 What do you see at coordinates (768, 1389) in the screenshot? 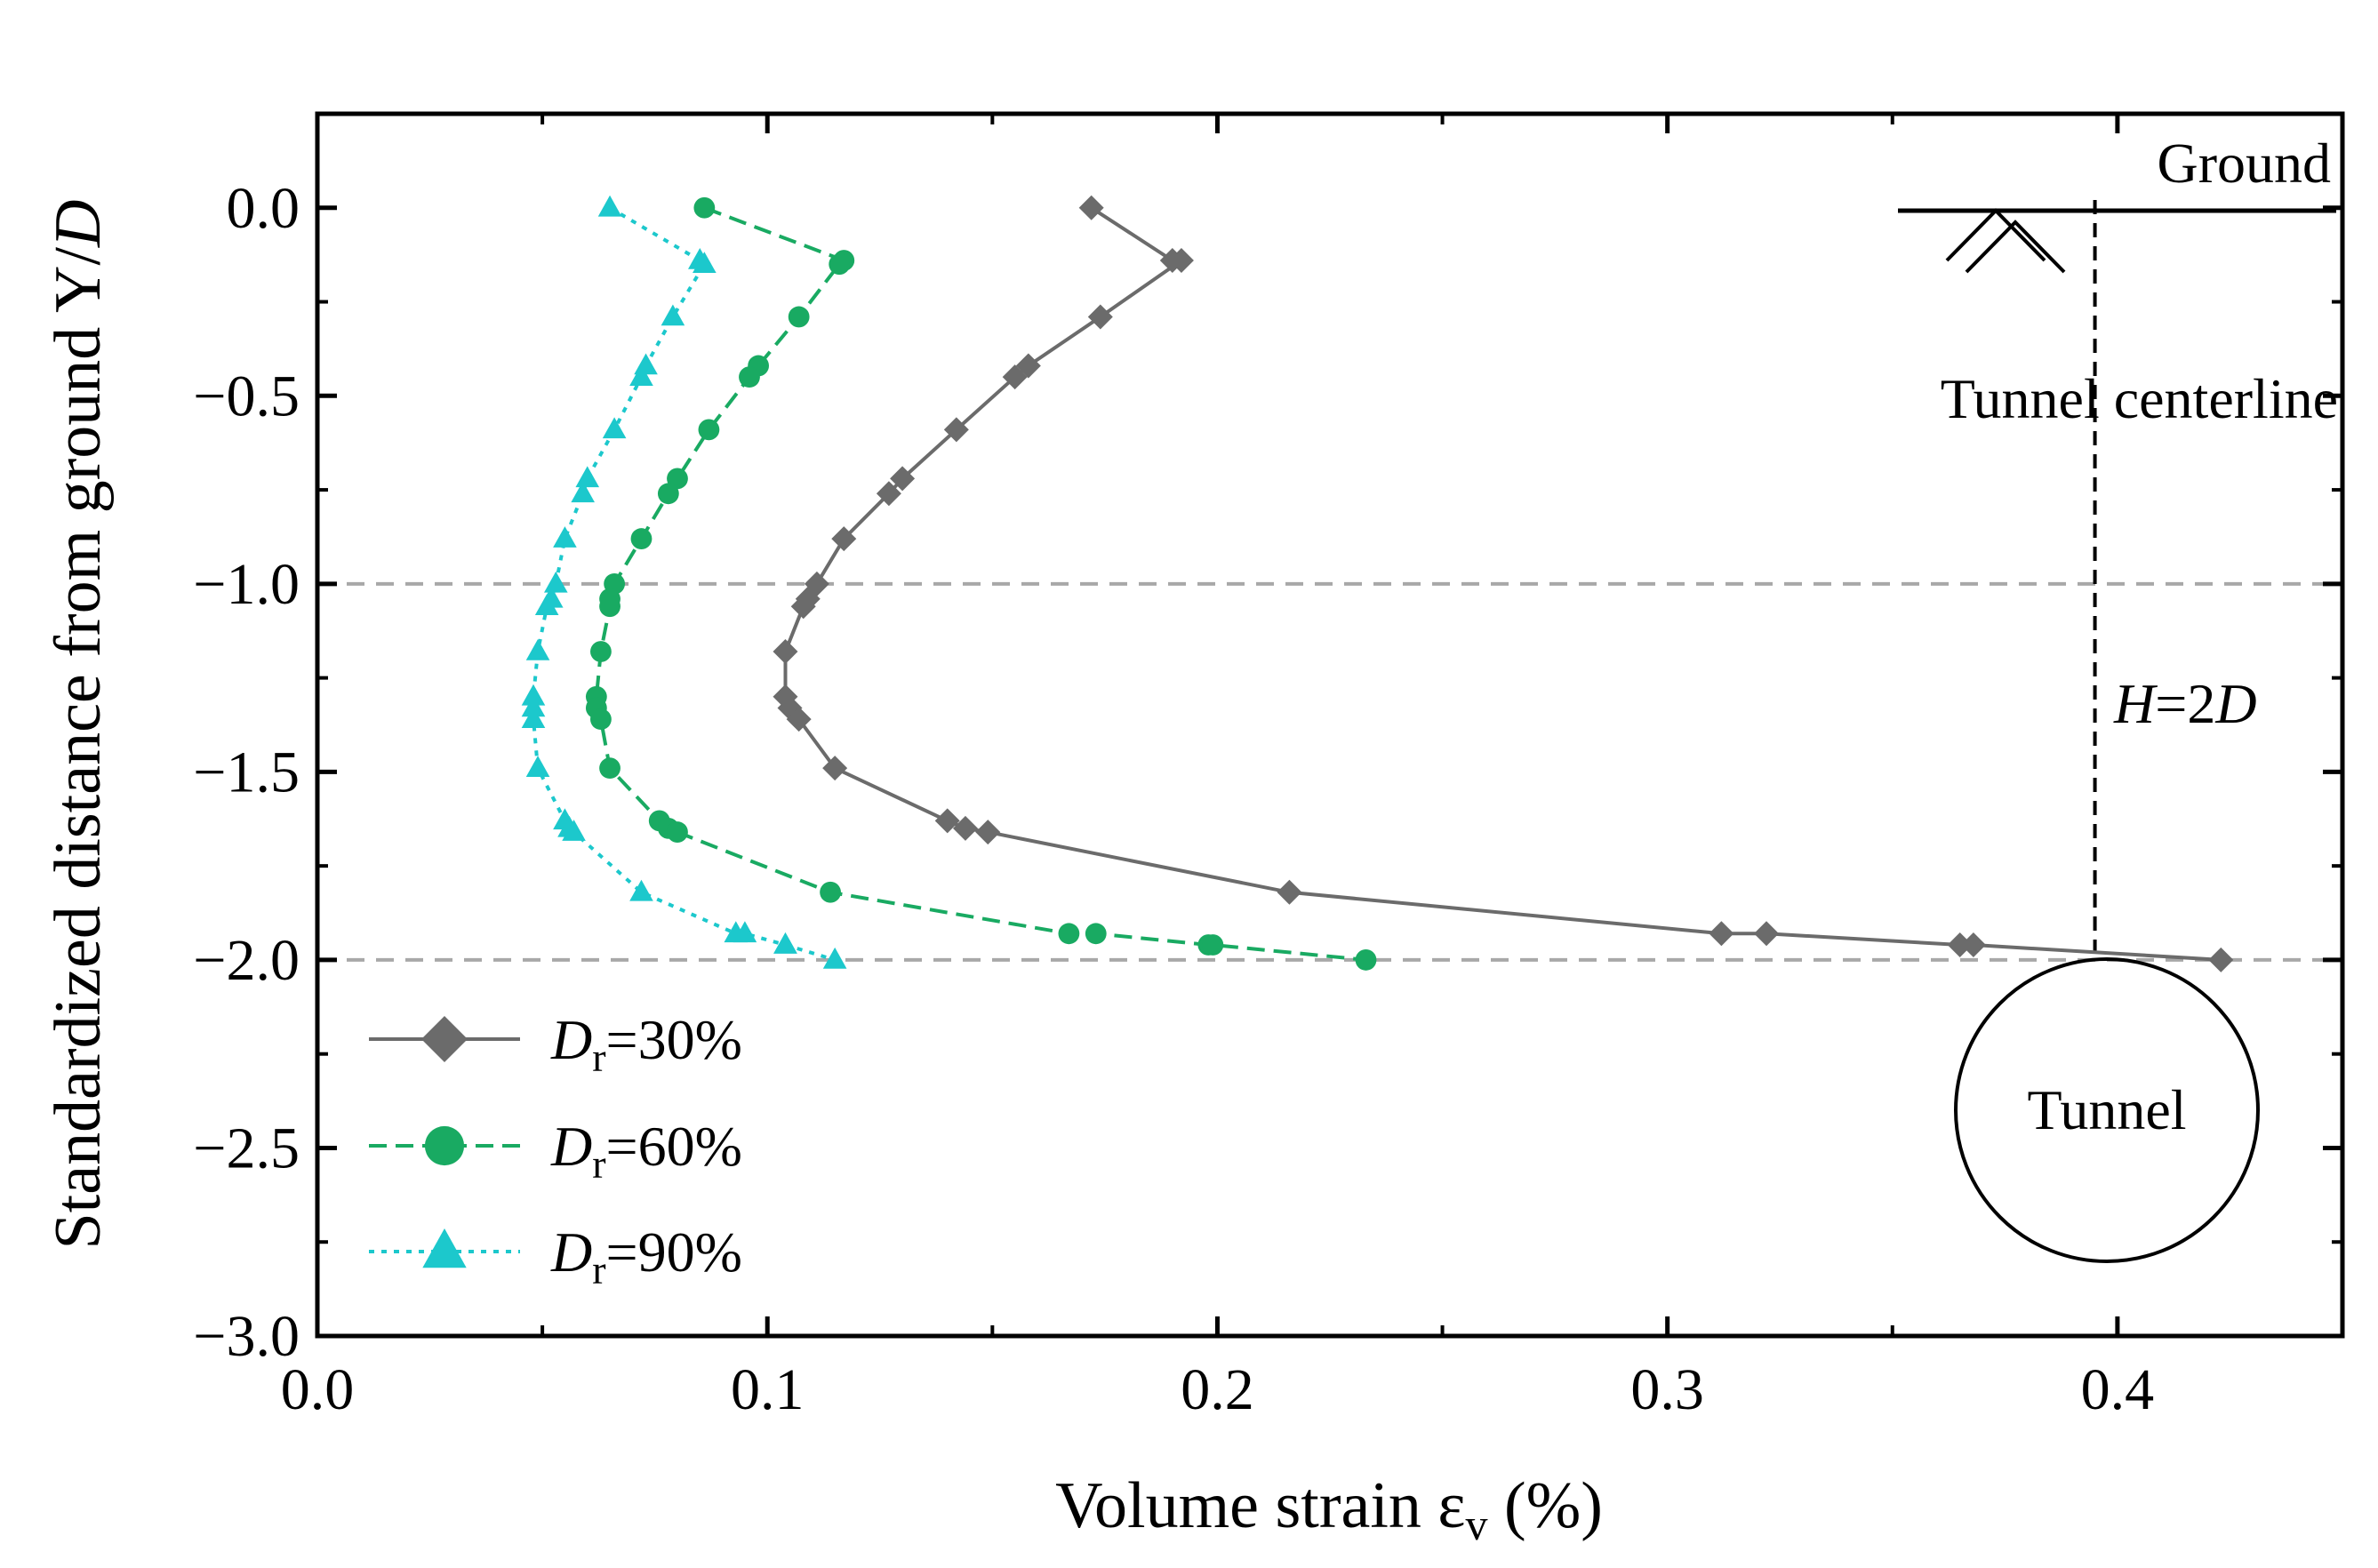
I see `x-tick-label: 0.1` at bounding box center [768, 1389].